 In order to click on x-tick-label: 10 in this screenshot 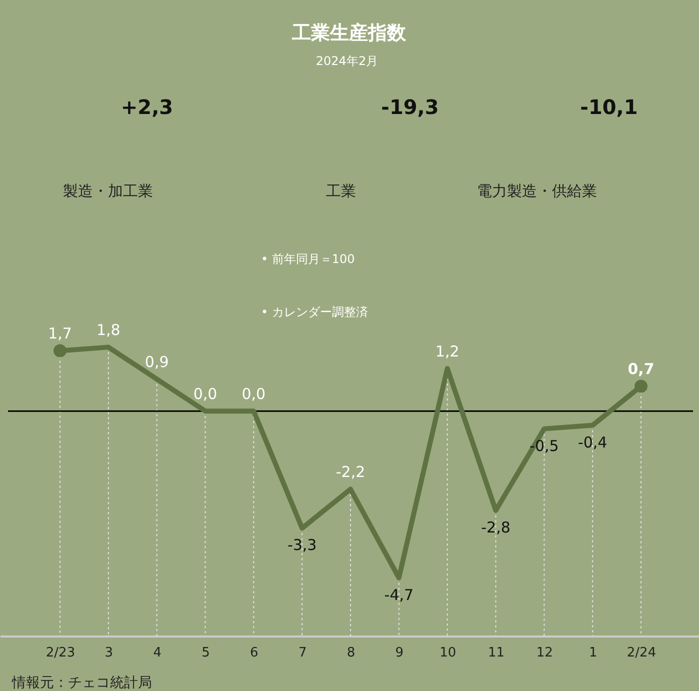, I will do `click(448, 653)`.